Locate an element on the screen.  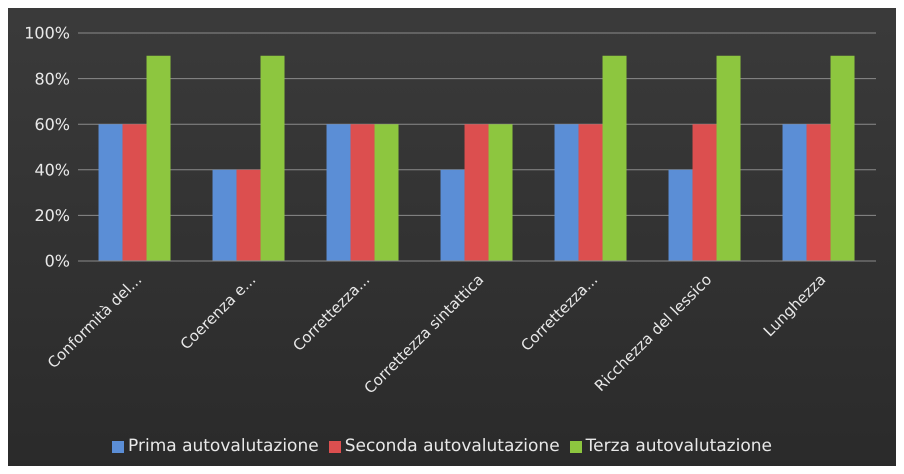
y-tick-label: 100% is located at coordinates (47, 33).